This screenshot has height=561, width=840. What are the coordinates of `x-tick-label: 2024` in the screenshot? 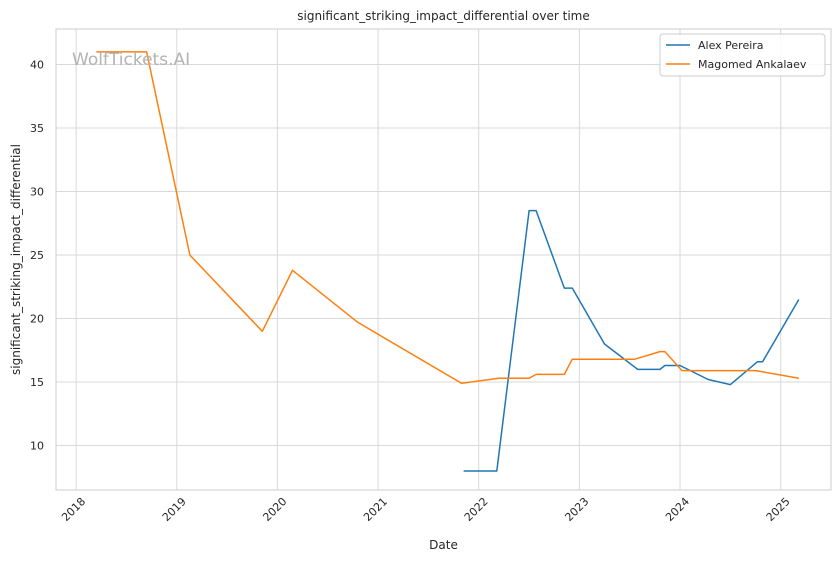 It's located at (677, 509).